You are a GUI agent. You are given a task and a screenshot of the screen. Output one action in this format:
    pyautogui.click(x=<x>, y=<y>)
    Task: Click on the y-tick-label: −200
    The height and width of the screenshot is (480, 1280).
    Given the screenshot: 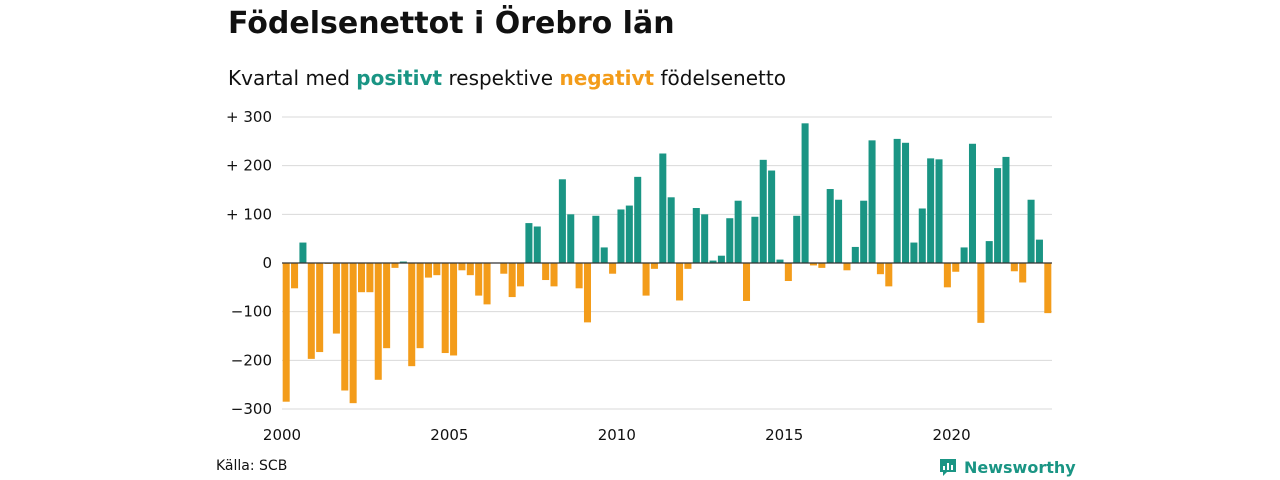 What is the action you would take?
    pyautogui.click(x=251, y=360)
    